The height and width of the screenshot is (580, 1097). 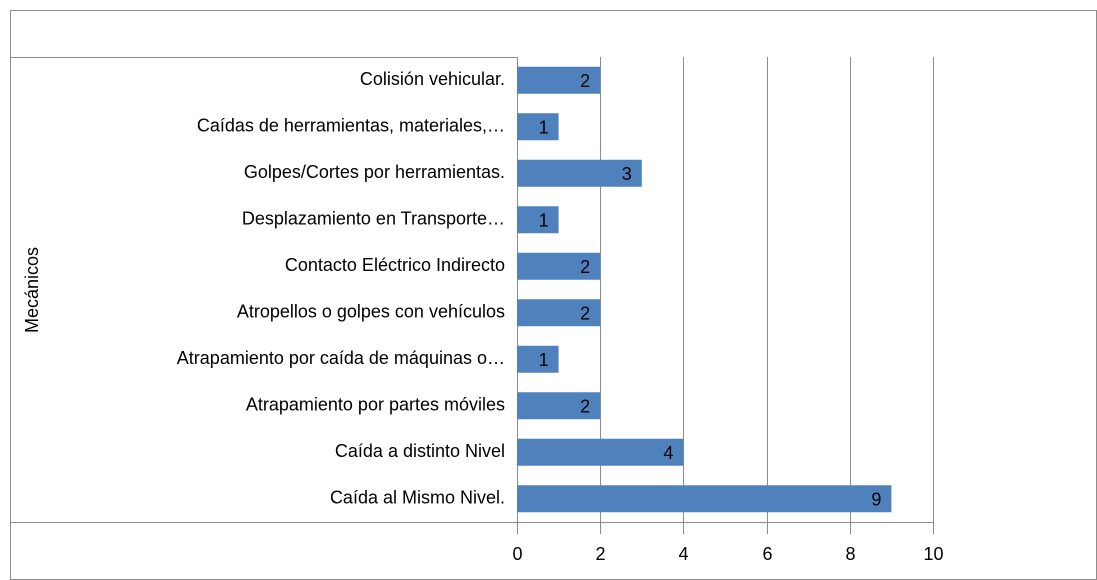 I want to click on x-tick-label: 10, so click(x=933, y=554).